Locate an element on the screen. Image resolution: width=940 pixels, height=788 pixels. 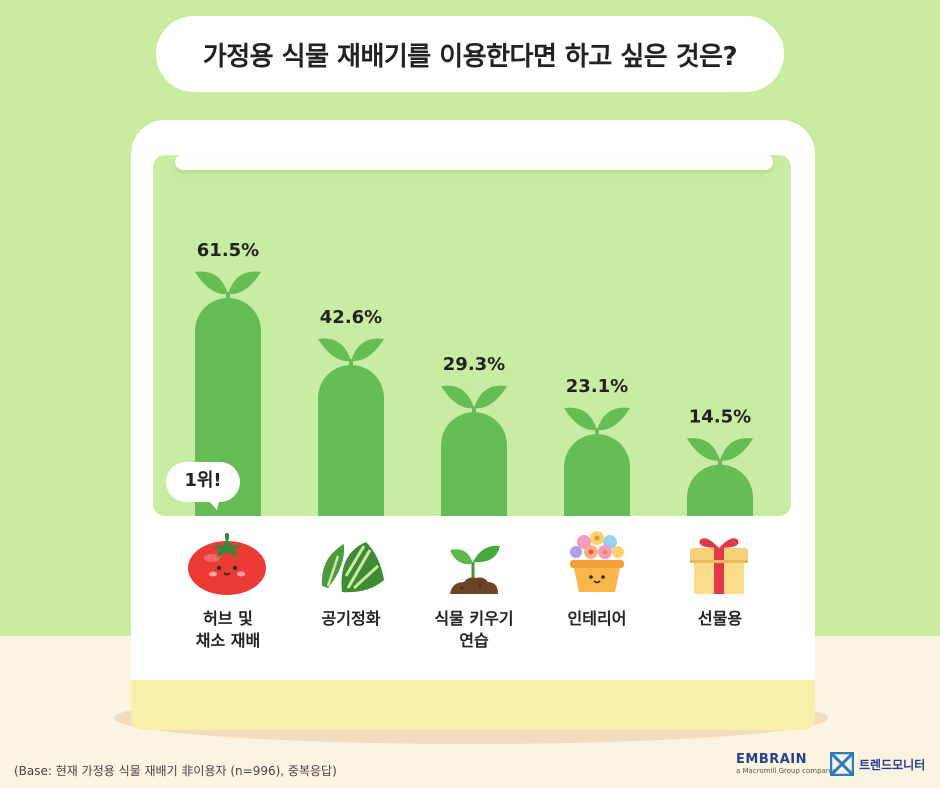
trendmonitor-wordmark: 트렌드모니터 is located at coordinates (892, 764).